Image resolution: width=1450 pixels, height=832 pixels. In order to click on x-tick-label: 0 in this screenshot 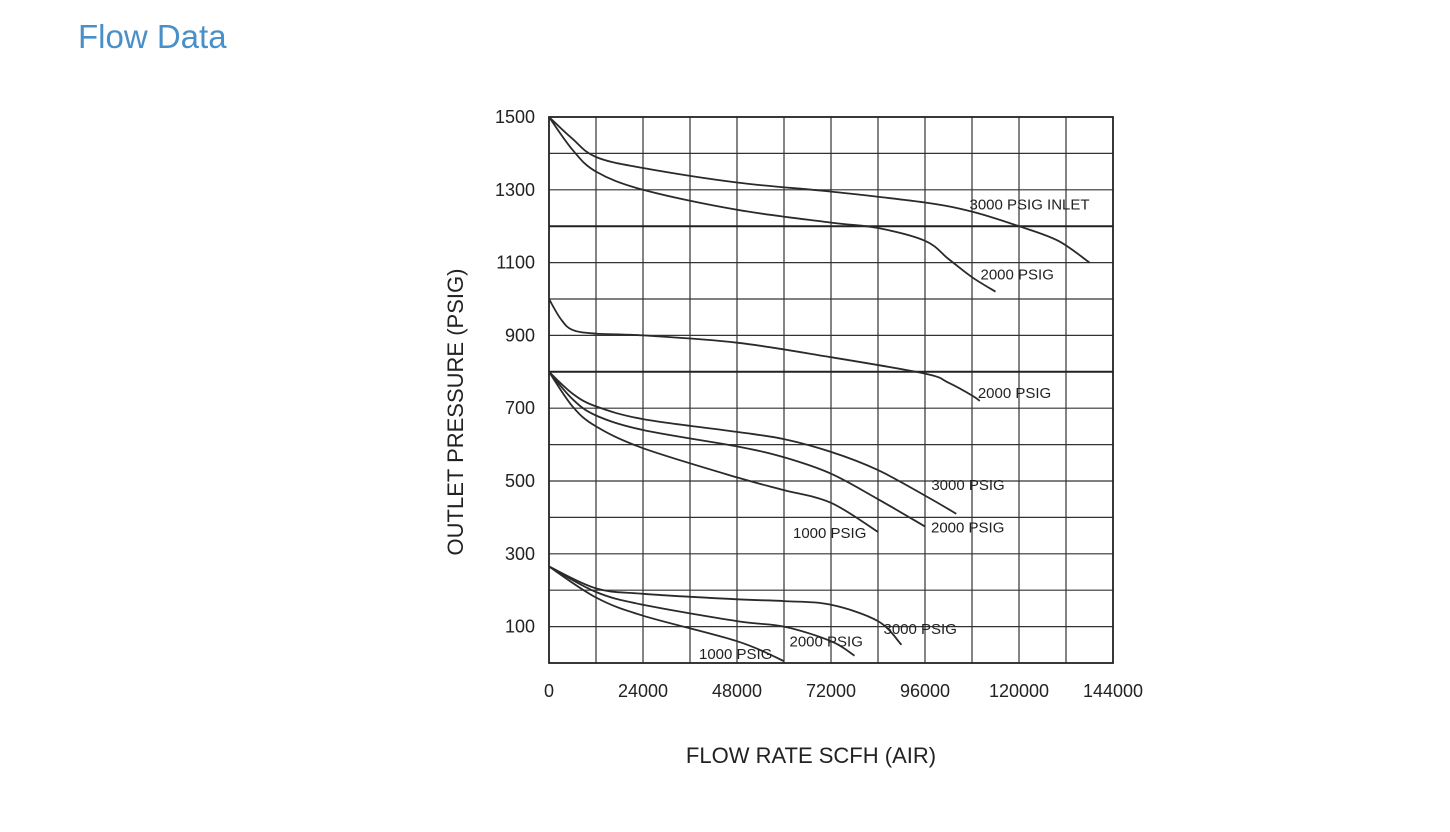, I will do `click(549, 691)`.